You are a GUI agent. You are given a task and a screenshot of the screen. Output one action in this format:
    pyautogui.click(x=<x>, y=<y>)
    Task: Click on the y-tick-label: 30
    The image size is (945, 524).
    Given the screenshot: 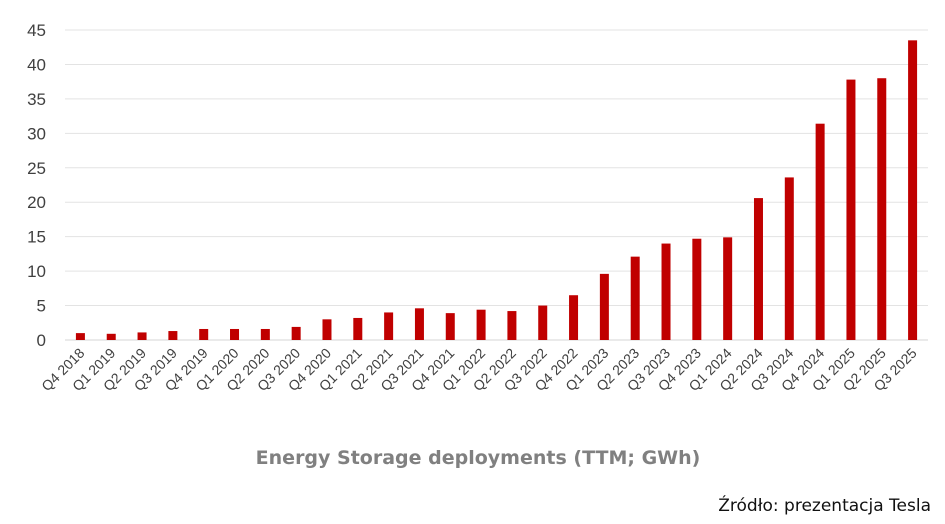 What is the action you would take?
    pyautogui.click(x=36, y=133)
    